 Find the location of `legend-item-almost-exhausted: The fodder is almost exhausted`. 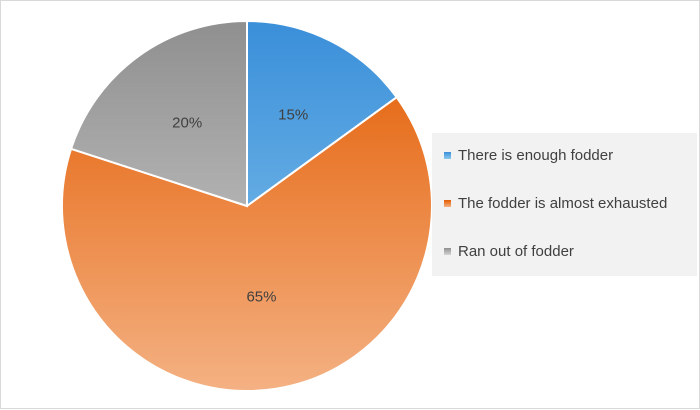

legend-item-almost-exhausted: The fodder is almost exhausted is located at coordinates (555, 203).